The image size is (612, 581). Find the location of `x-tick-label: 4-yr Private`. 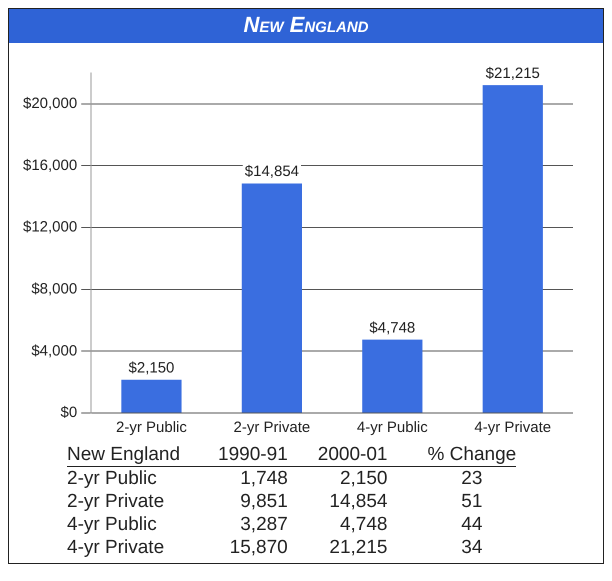

x-tick-label: 4-yr Private is located at coordinates (513, 427).